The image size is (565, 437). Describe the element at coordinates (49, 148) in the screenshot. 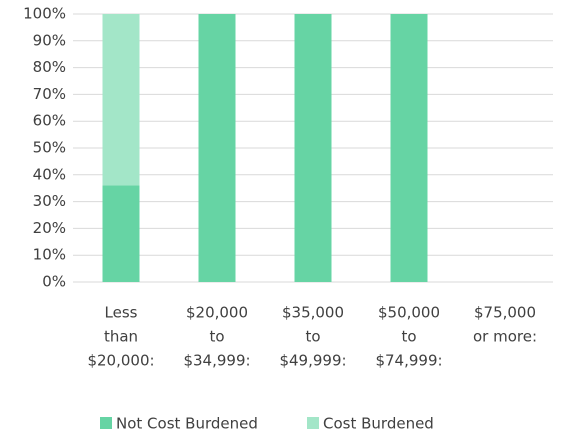

I see `y-tick-label: 50%` at that location.